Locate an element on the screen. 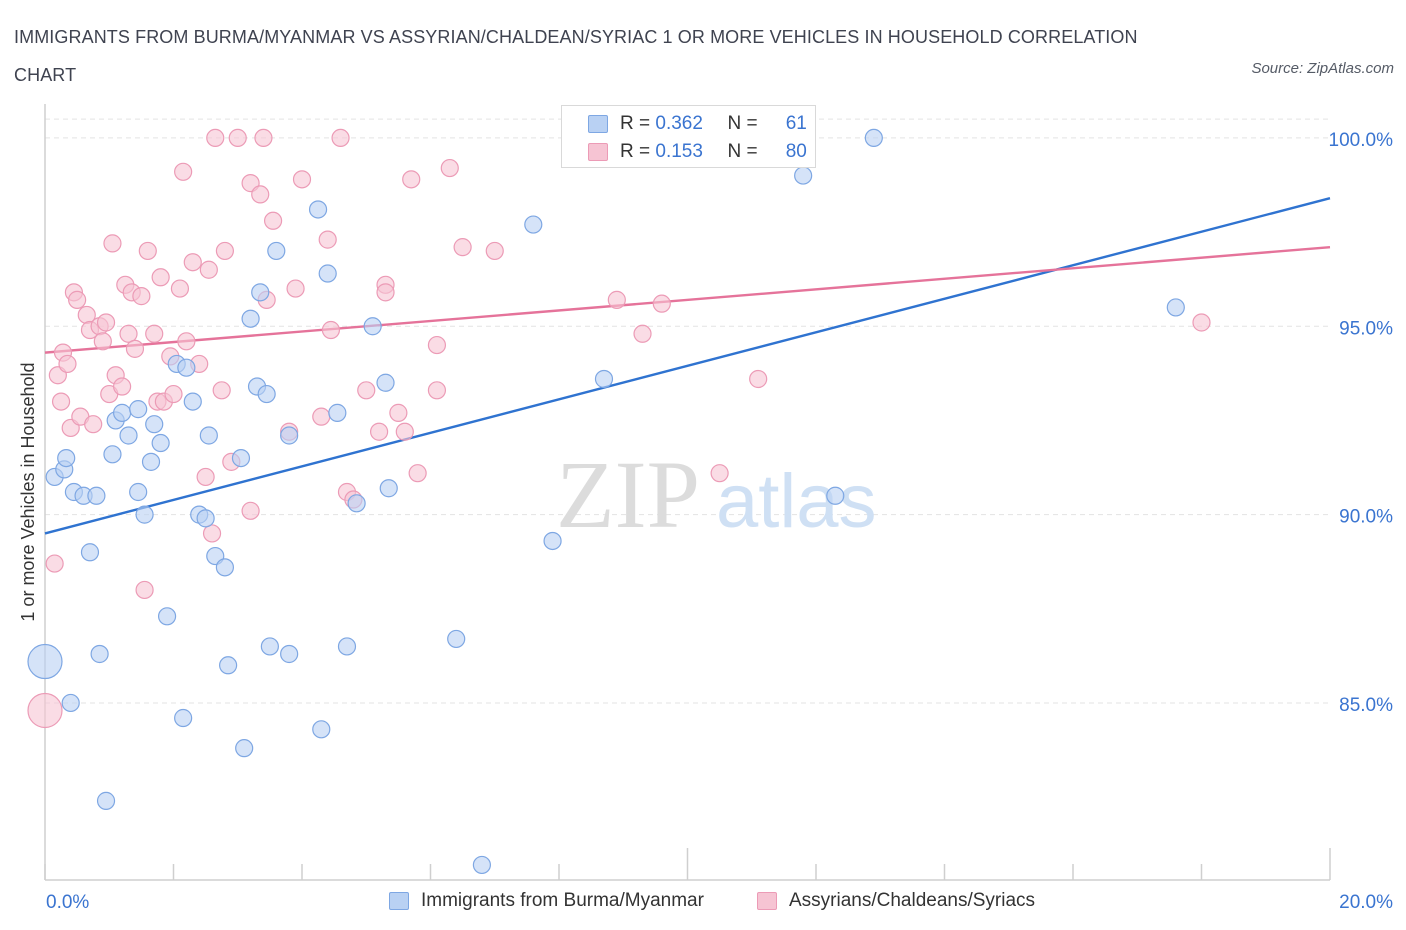 The height and width of the screenshot is (930, 1406). watermark: ZIP atlas is located at coordinates (716, 494).